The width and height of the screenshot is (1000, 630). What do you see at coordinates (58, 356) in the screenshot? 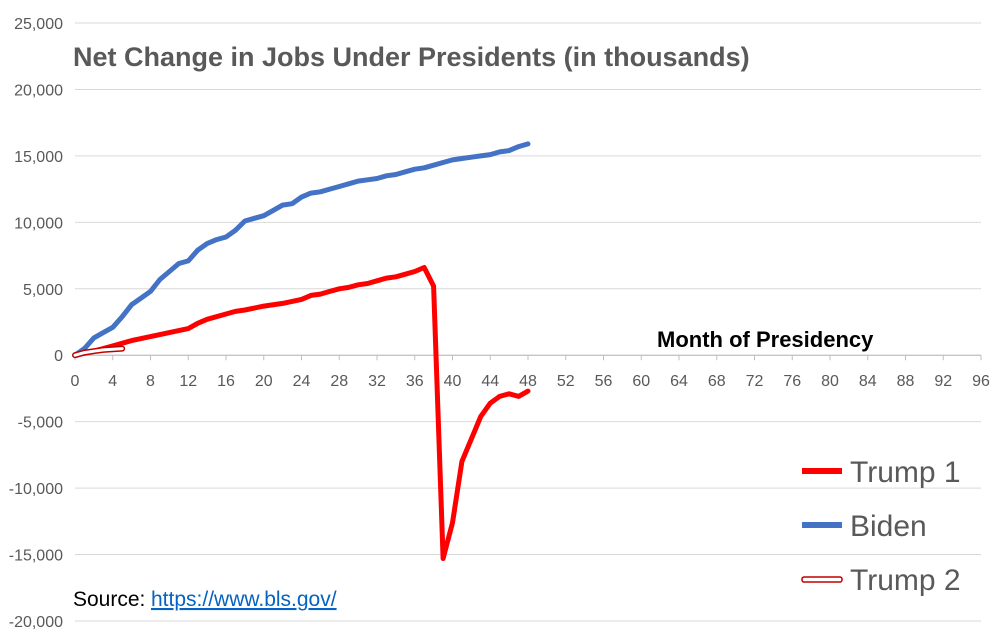
I see `y-tick-label: 0` at bounding box center [58, 356].